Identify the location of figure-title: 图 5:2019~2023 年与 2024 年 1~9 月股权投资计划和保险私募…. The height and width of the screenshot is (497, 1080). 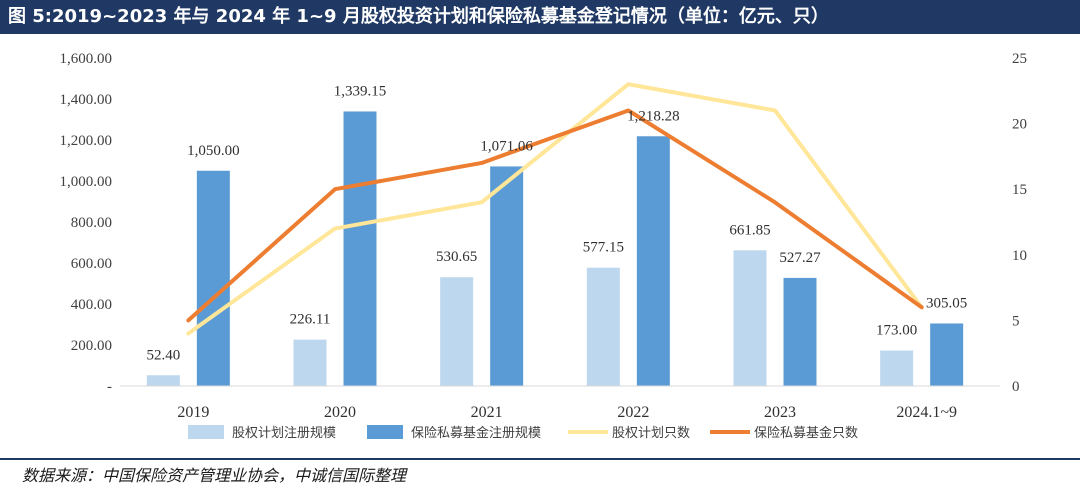
(540, 17).